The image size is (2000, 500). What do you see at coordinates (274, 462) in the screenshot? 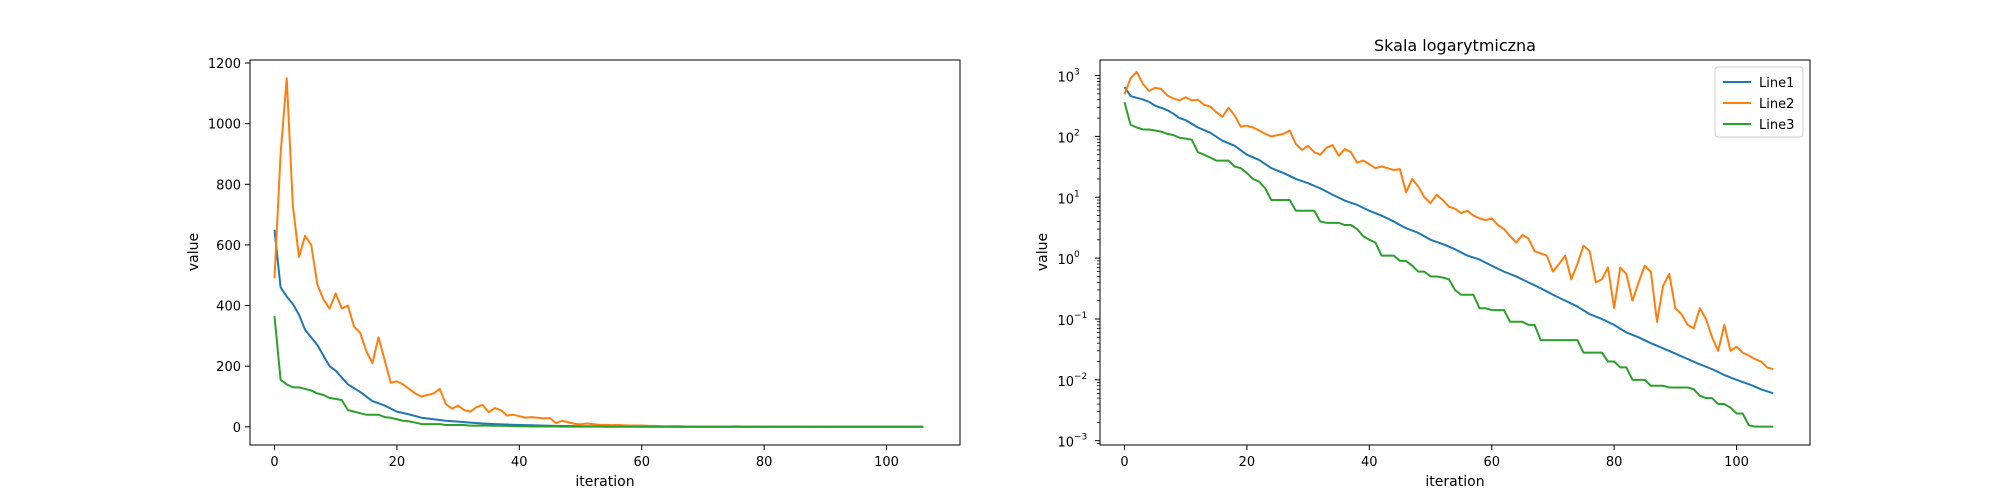
I see `linear-x-tick-label: 0` at bounding box center [274, 462].